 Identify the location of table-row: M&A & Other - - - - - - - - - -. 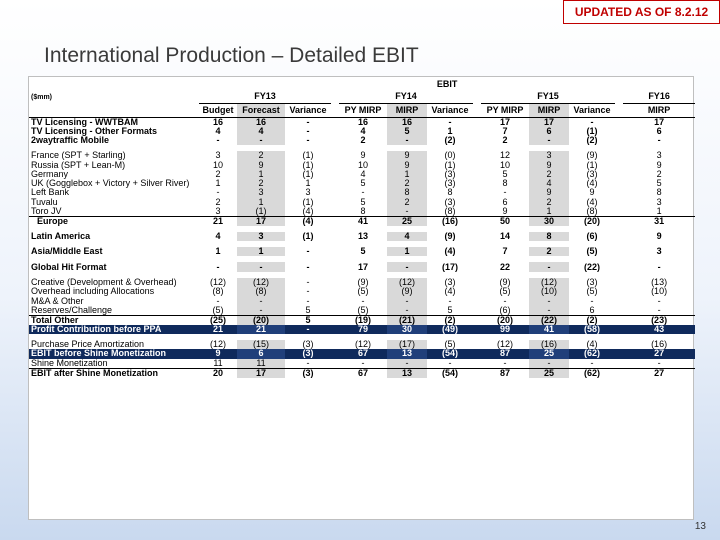
(362, 301).